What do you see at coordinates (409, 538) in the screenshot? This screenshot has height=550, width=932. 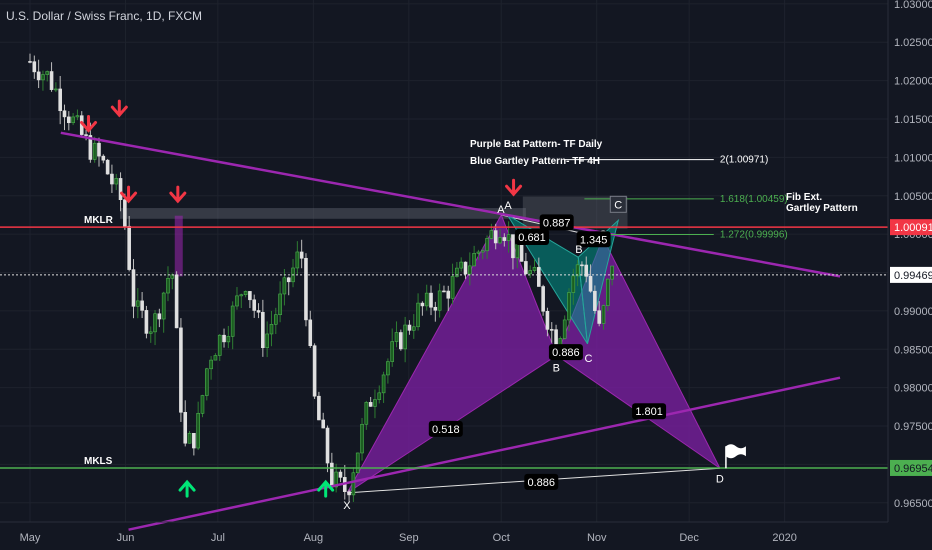 I see `month-tick-label: Sep` at bounding box center [409, 538].